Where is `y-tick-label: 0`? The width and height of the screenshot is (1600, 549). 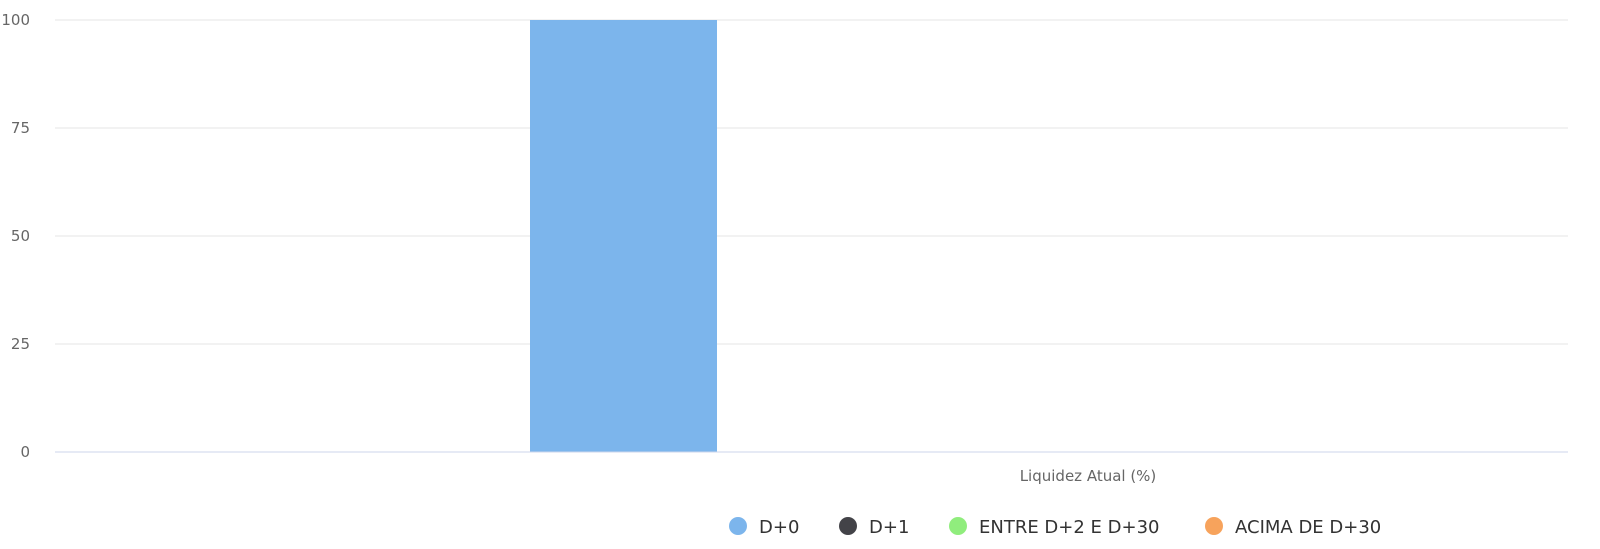 y-tick-label: 0 is located at coordinates (25, 452).